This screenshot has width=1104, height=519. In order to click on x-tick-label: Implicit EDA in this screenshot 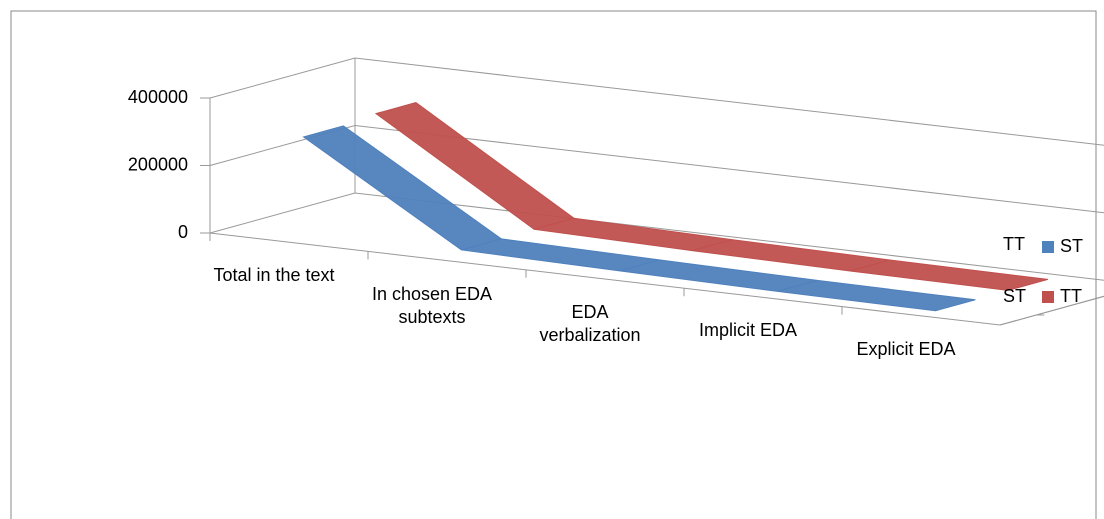, I will do `click(747, 330)`.